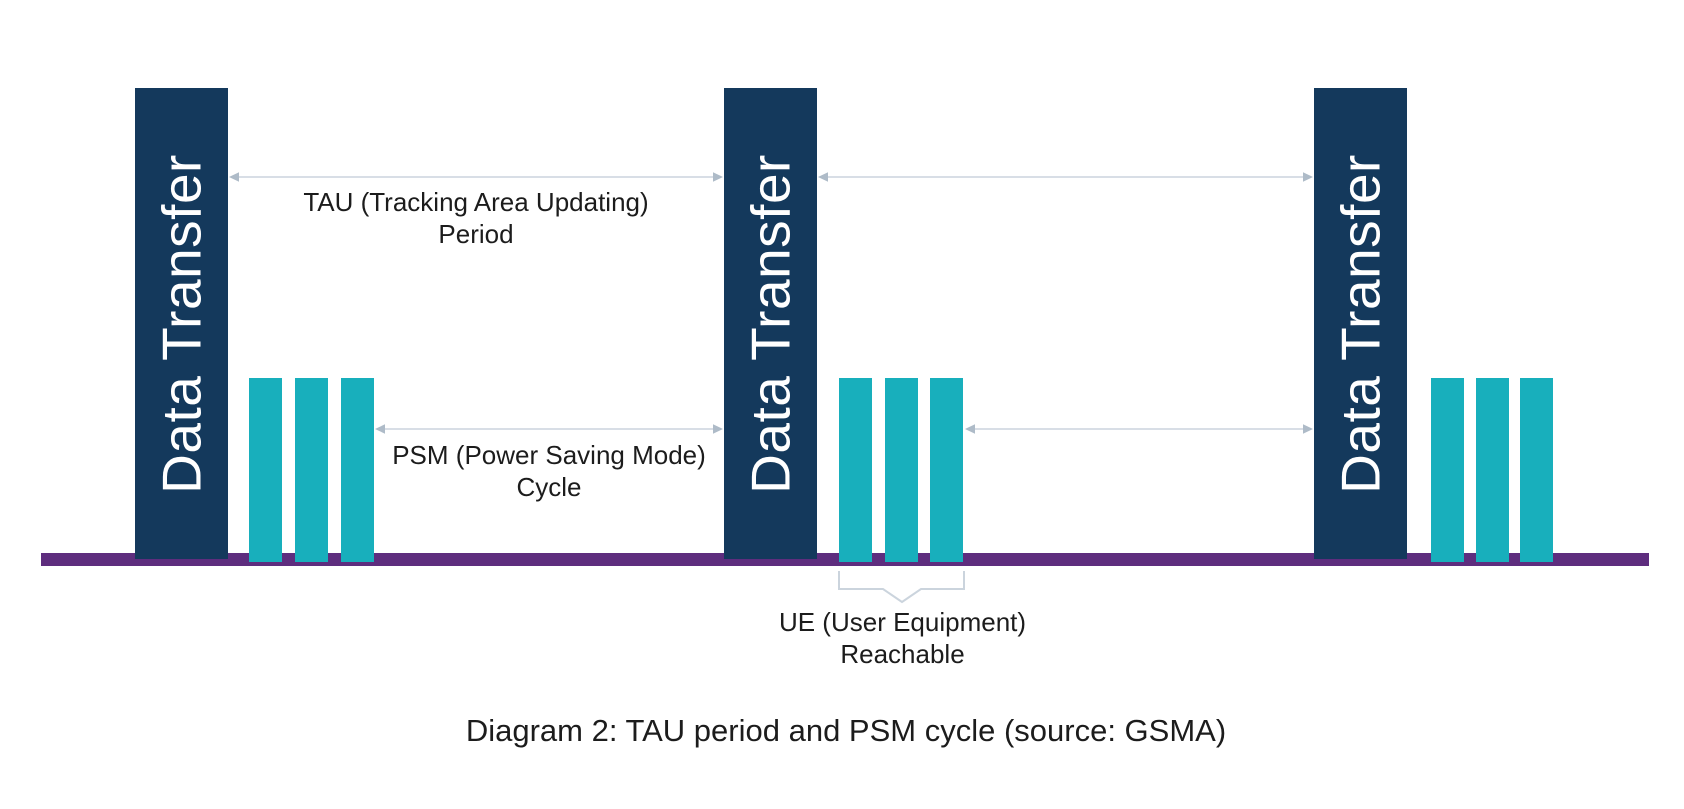 The image size is (1684, 809). What do you see at coordinates (181, 323) in the screenshot?
I see `data-transfer-bar-1: Data Transfer` at bounding box center [181, 323].